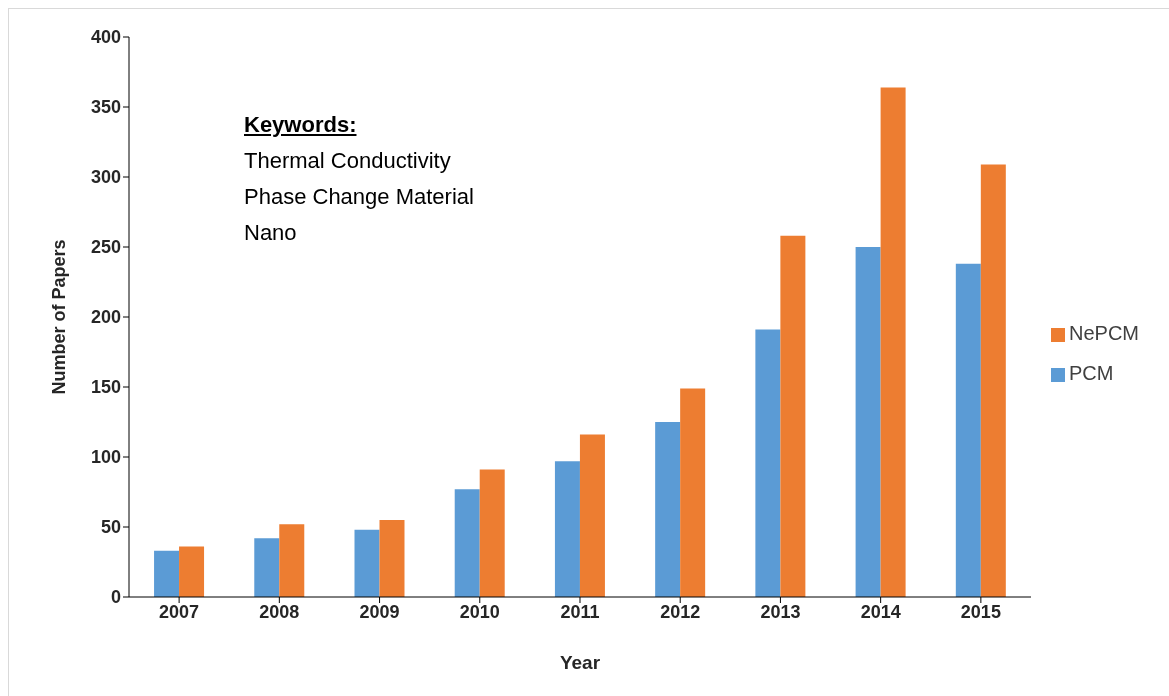 This screenshot has height=696, width=1169. What do you see at coordinates (580, 611) in the screenshot?
I see `x-tick-label: 2011` at bounding box center [580, 611].